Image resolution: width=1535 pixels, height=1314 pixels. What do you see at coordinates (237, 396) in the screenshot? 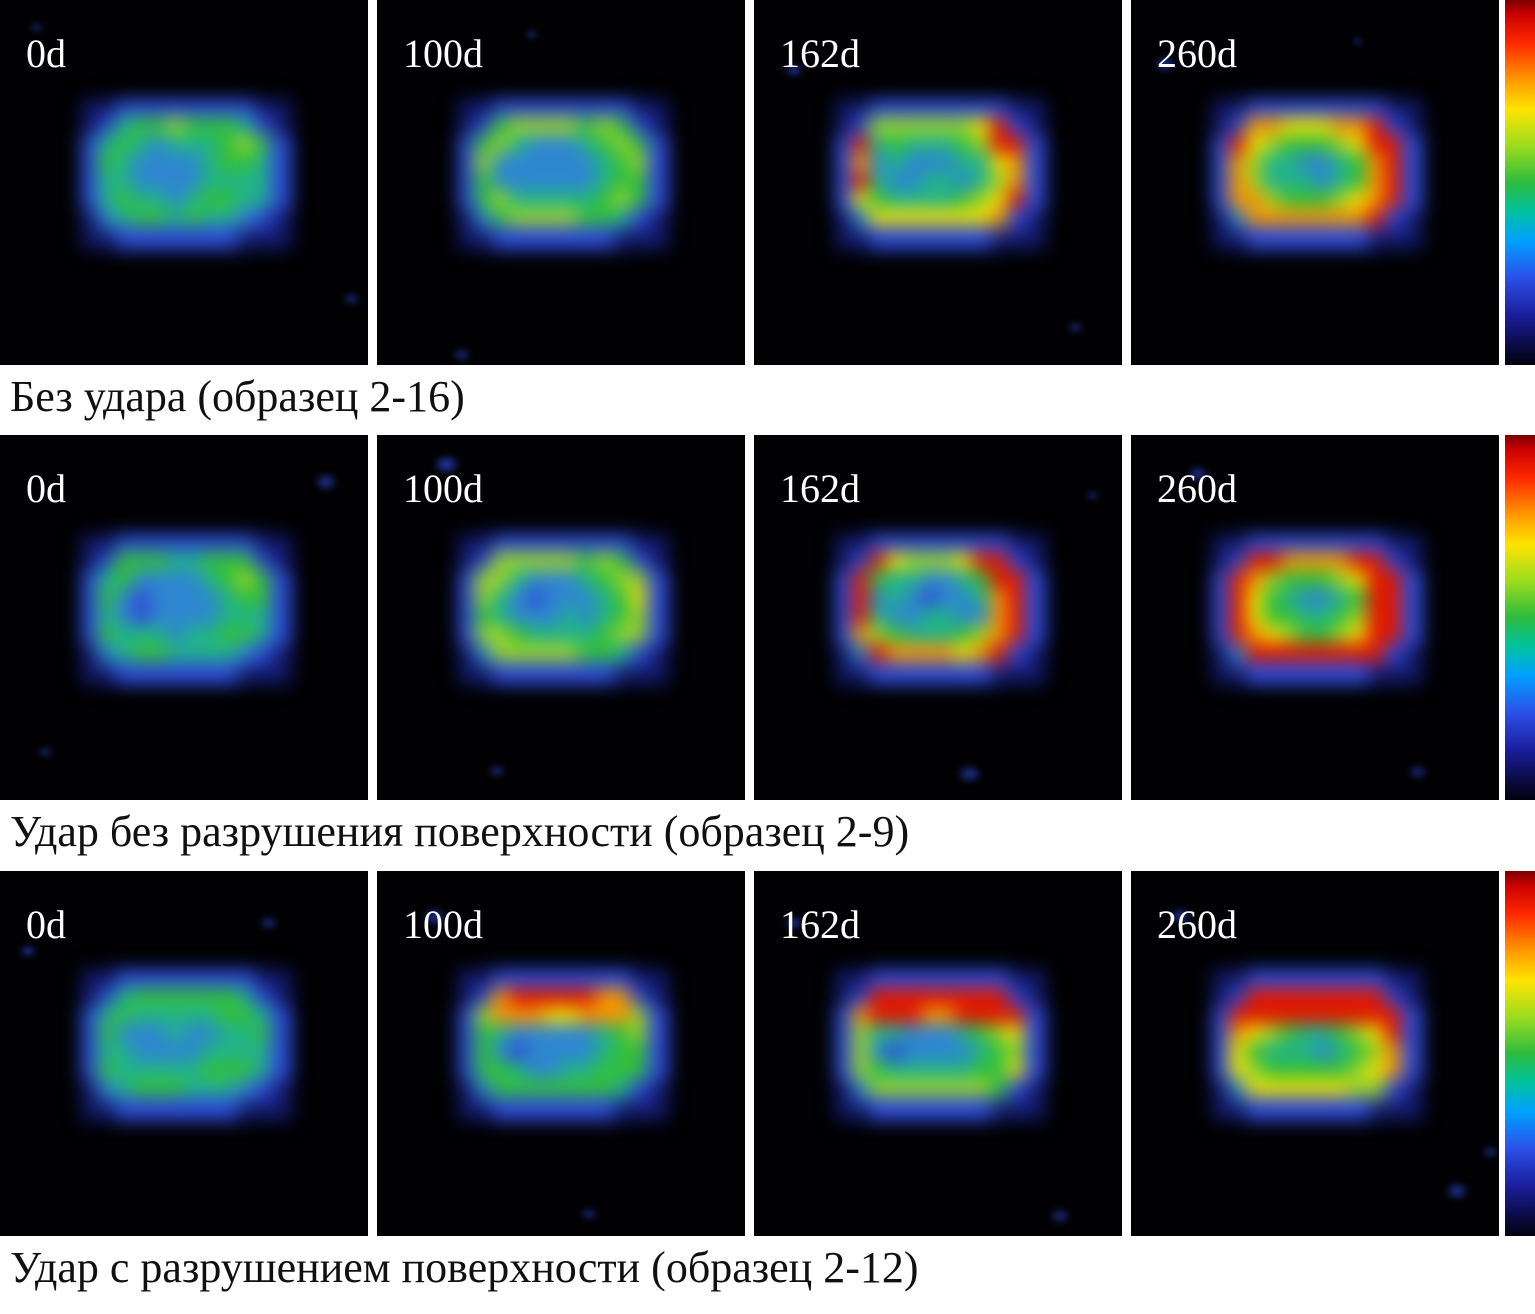
I see `row-caption: Без удара (образец 2-16)` at bounding box center [237, 396].